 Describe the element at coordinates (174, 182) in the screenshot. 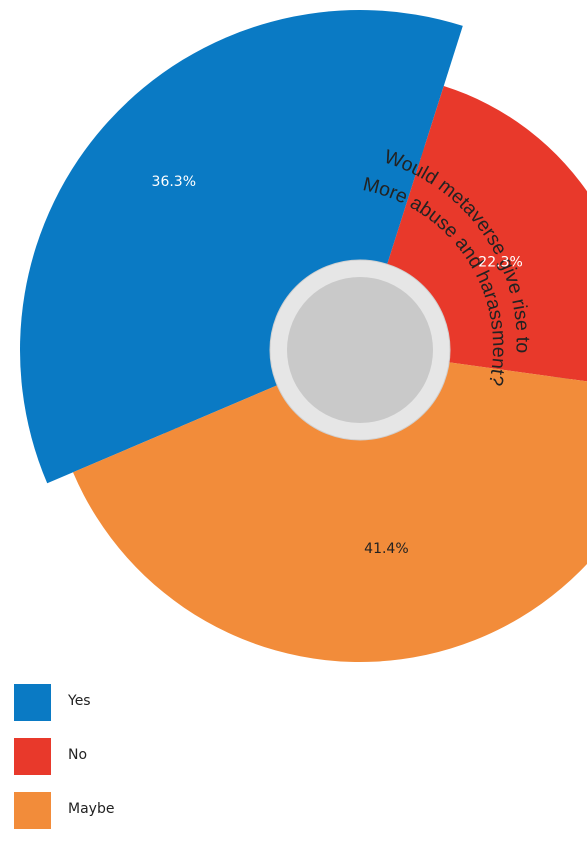

I see `data-label-yes: 36.3%` at that location.